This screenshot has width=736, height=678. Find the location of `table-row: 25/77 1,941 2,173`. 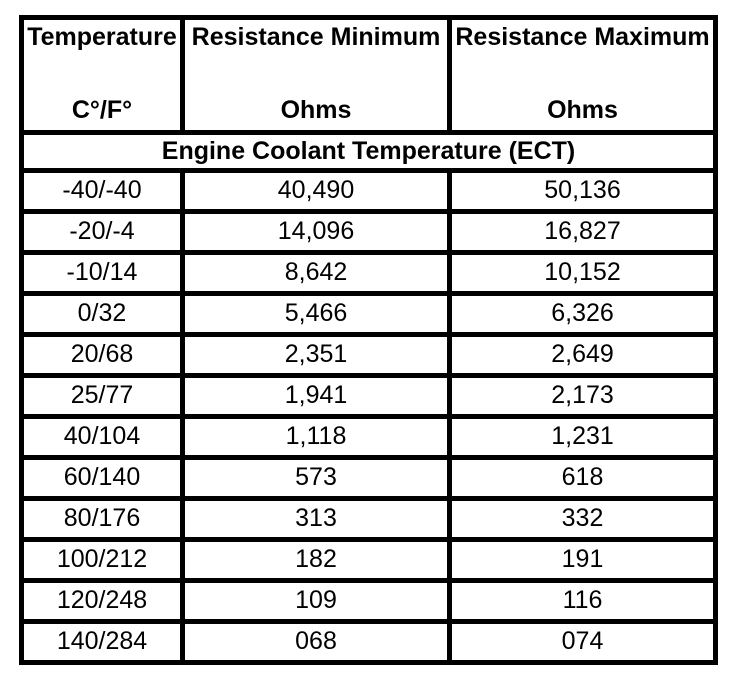

table-row: 25/77 1,941 2,173 is located at coordinates (368, 396).